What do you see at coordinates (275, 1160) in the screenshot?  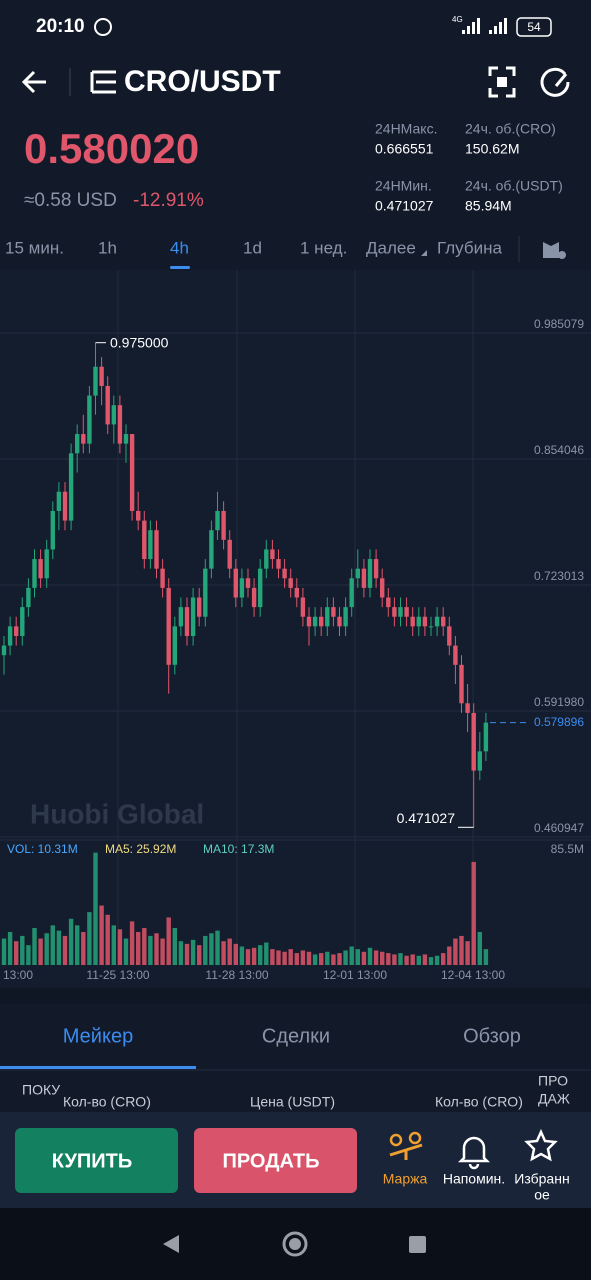 I see `sell-button` at bounding box center [275, 1160].